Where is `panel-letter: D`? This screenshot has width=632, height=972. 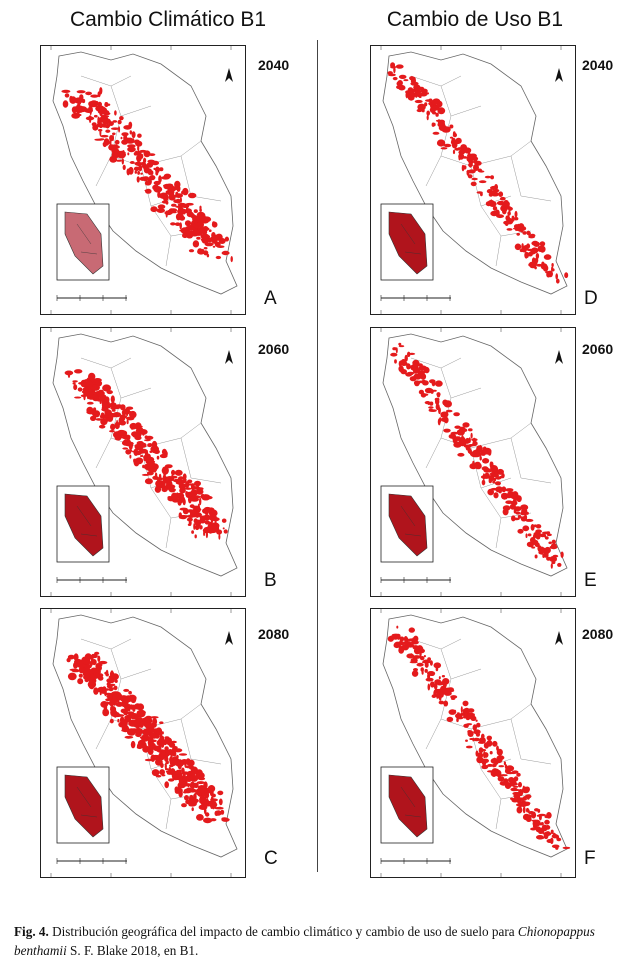
panel-letter: D is located at coordinates (591, 298).